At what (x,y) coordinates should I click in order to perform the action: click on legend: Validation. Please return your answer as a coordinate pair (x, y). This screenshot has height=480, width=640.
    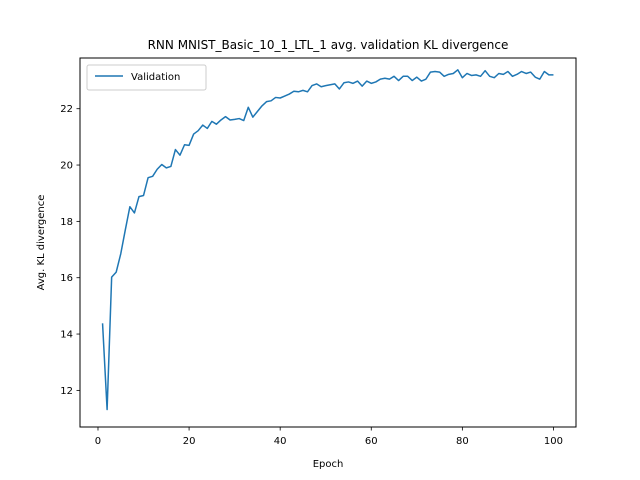
    Looking at the image, I should click on (146, 77).